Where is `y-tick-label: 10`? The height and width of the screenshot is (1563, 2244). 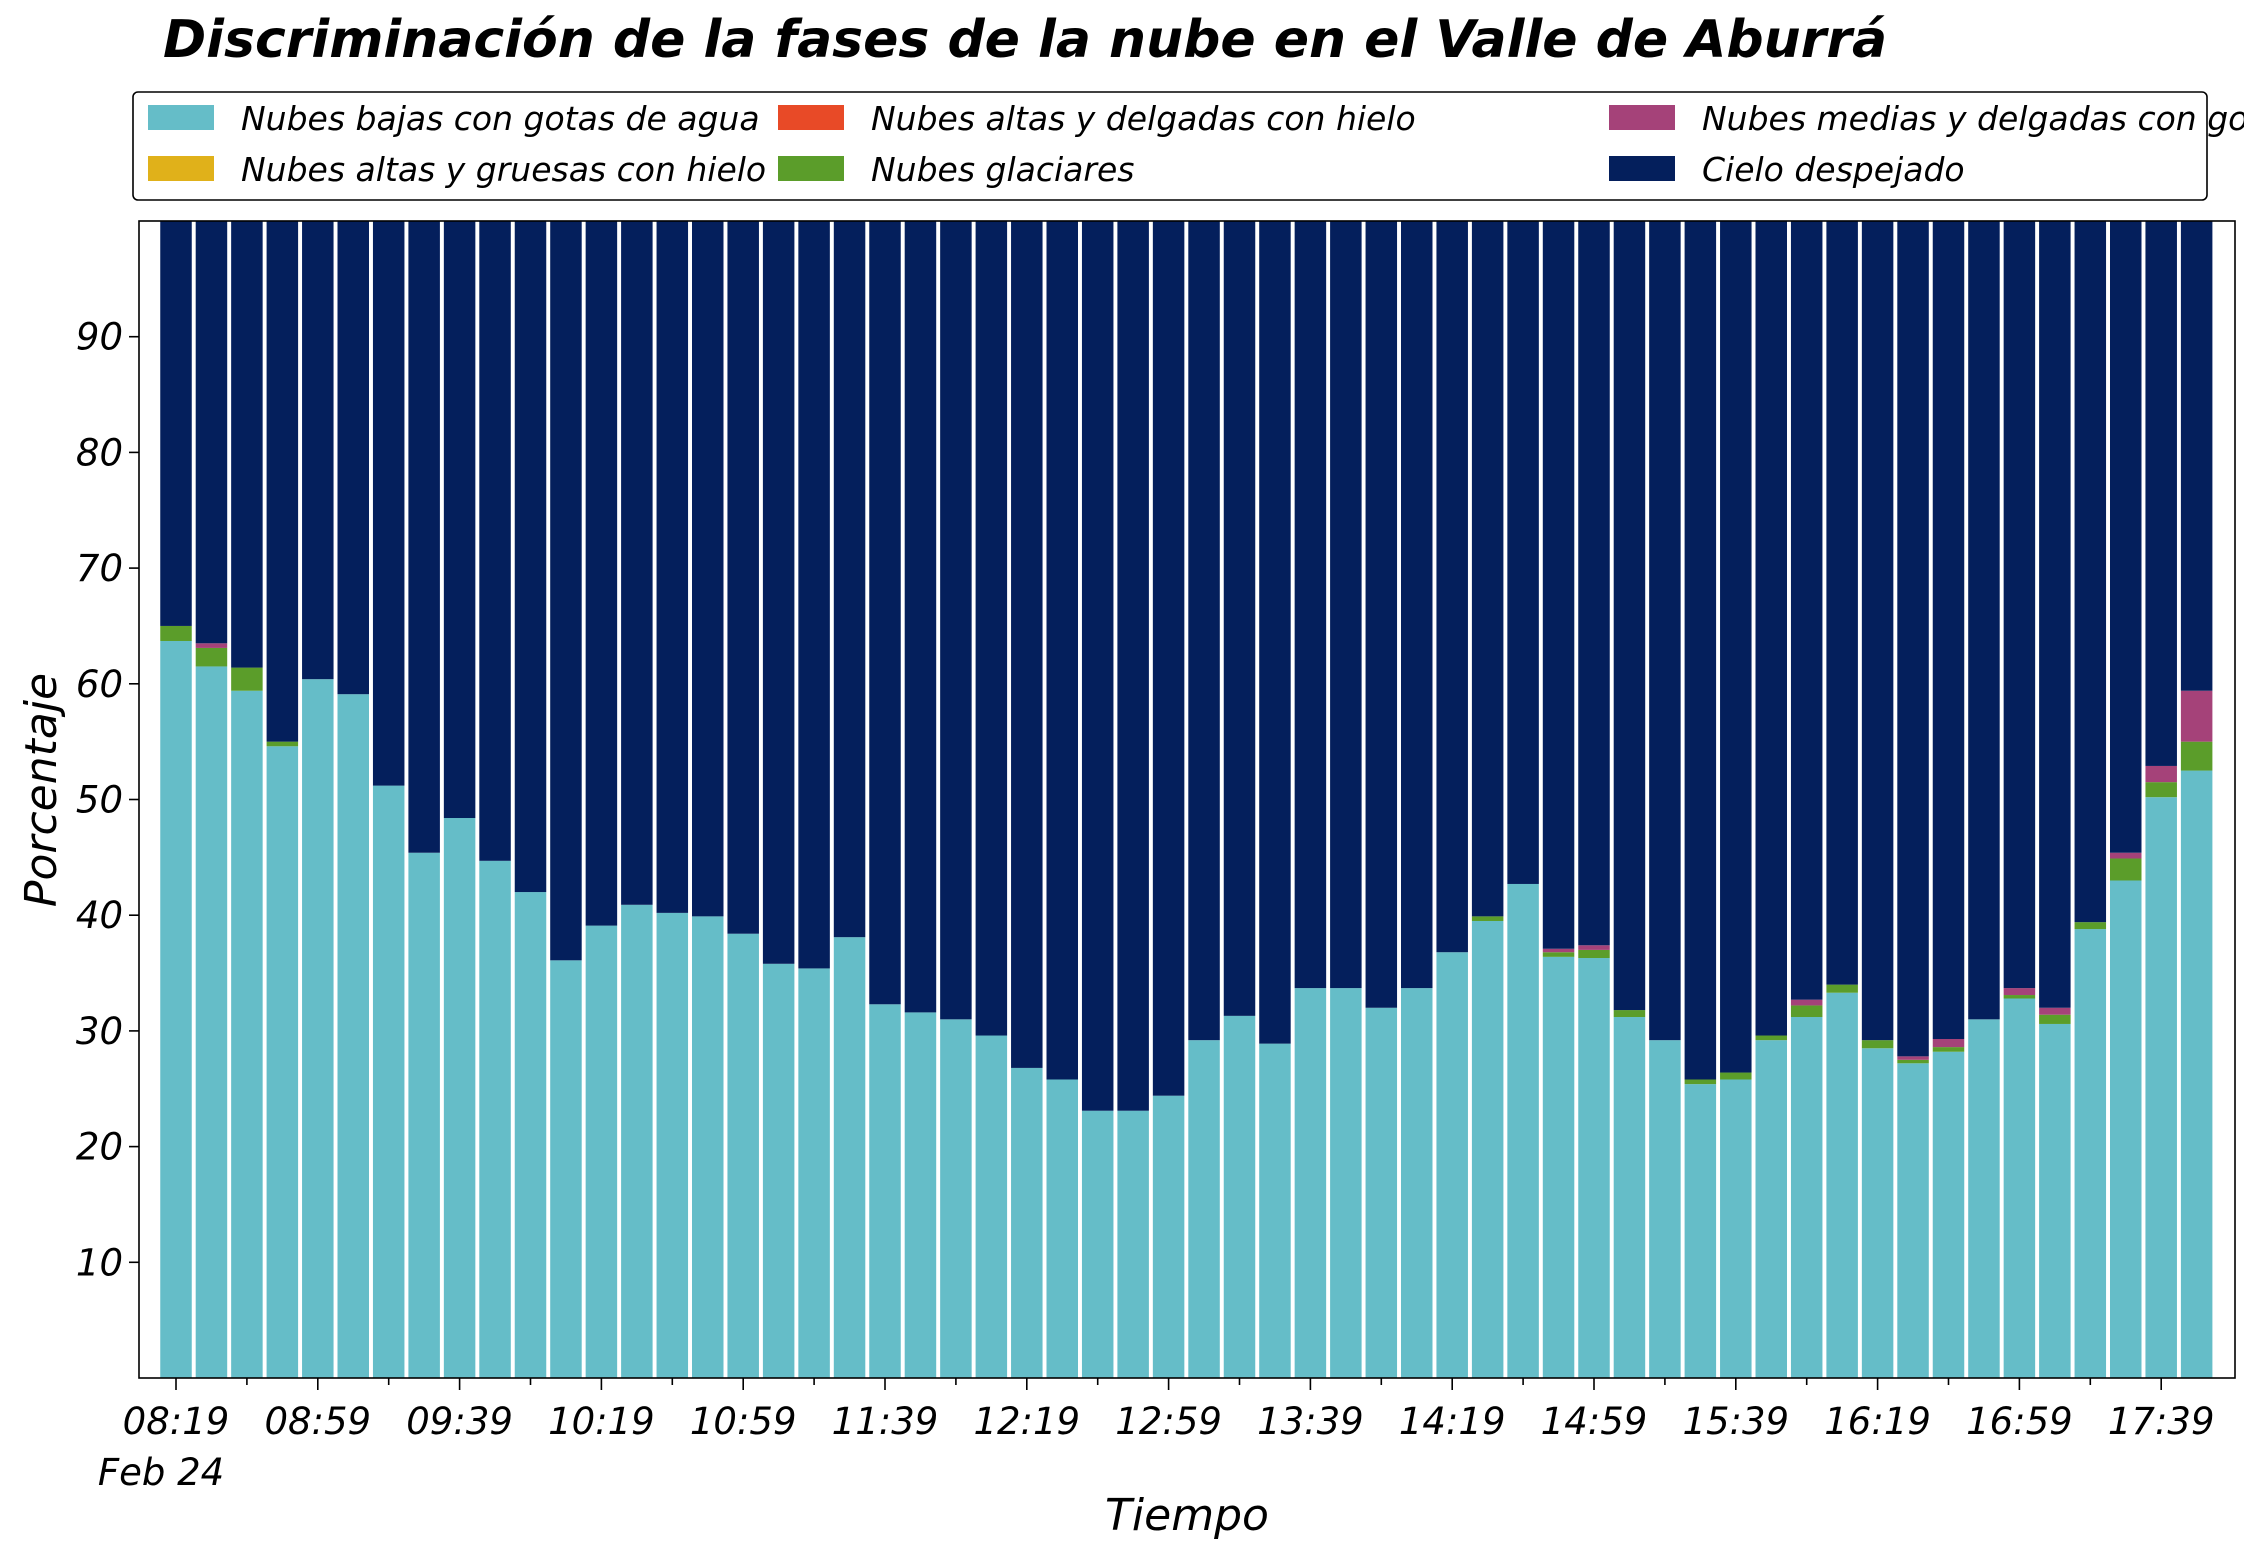
y-tick-label: 10 is located at coordinates (99, 1262).